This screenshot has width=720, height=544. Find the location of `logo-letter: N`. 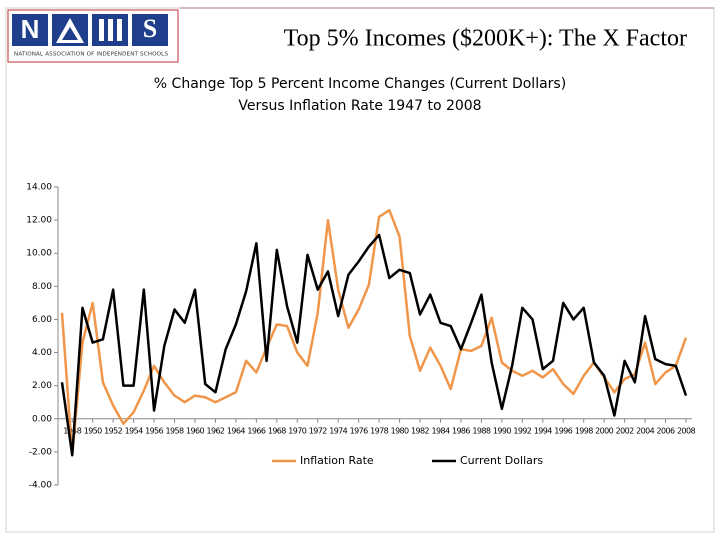

logo-letter: N is located at coordinates (30, 29).